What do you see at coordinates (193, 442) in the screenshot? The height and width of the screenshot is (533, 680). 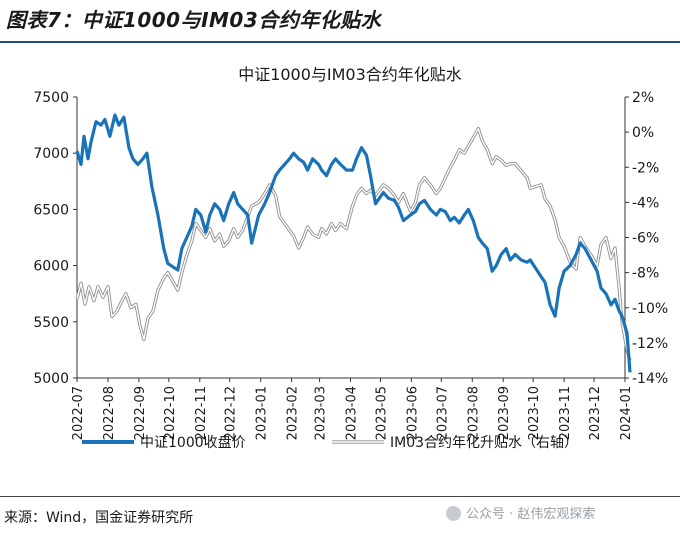 I see `legend-label-zz1000: 中证1000收盘价` at bounding box center [193, 442].